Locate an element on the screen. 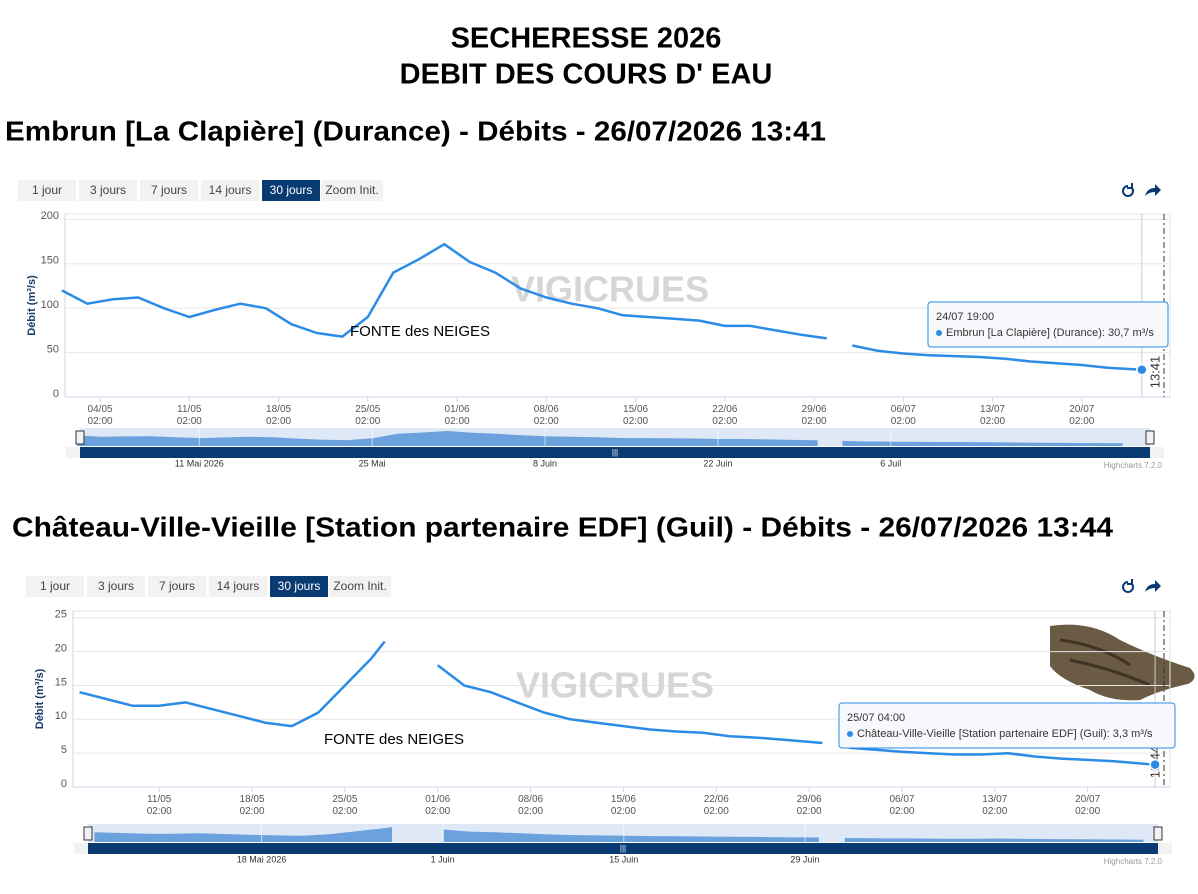  range-button-label: 3 jours is located at coordinates (108, 190).